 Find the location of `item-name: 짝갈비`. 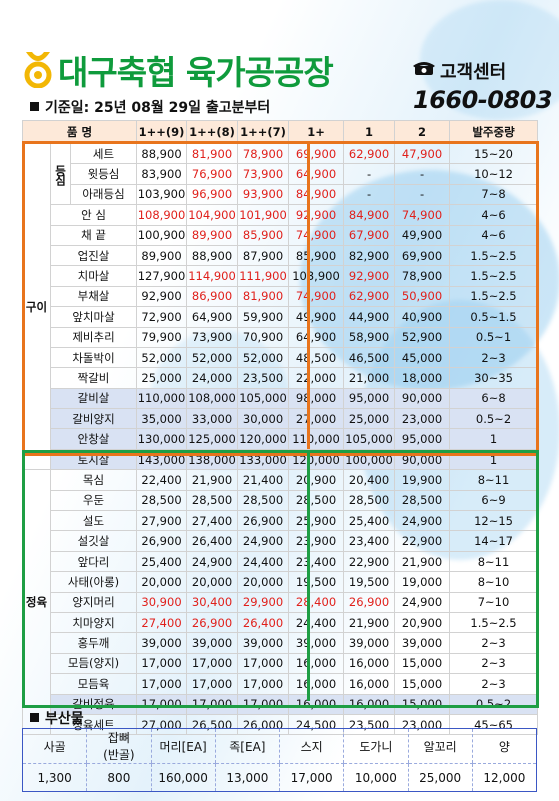

item-name: 짝갈비 is located at coordinates (93, 378).